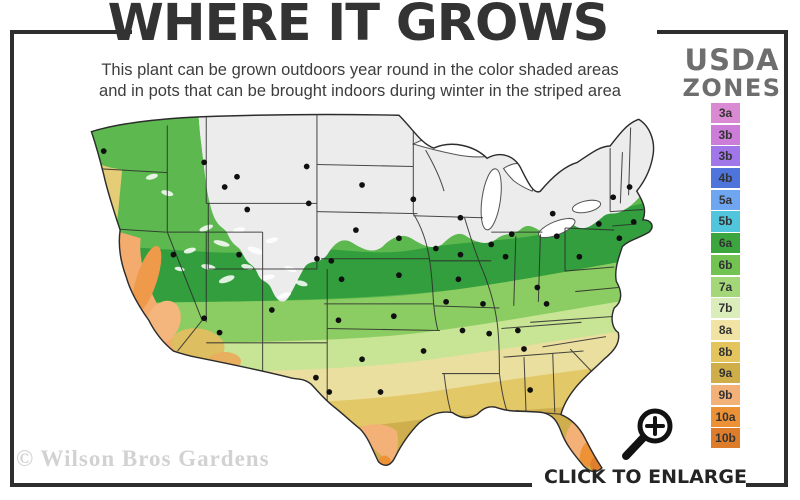 This screenshot has height=500, width=800. I want to click on zone-swatch-6a: 6a, so click(725, 243).